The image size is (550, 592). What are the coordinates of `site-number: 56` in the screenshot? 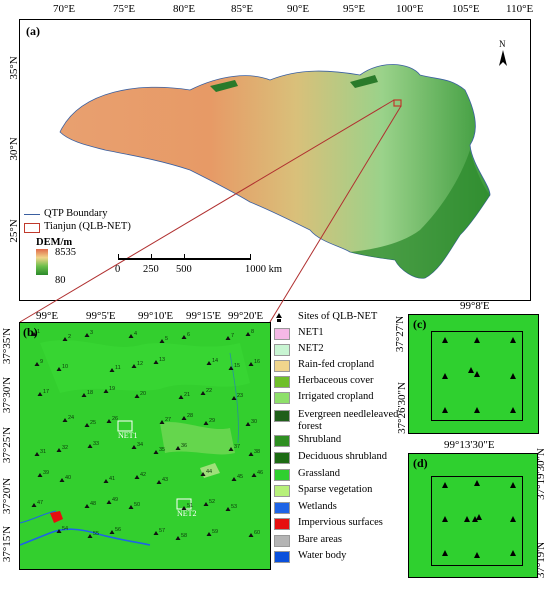 It's located at (118, 530).